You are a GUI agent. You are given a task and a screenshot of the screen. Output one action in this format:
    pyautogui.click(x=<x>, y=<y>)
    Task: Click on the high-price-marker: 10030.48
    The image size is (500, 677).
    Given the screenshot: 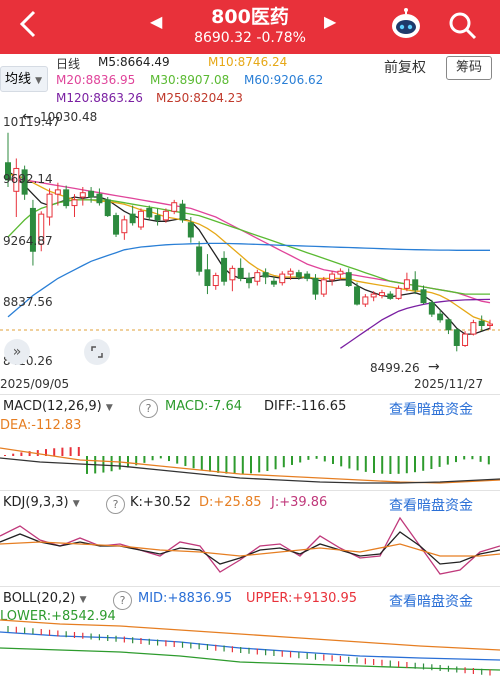 What is the action you would take?
    pyautogui.click(x=69, y=117)
    